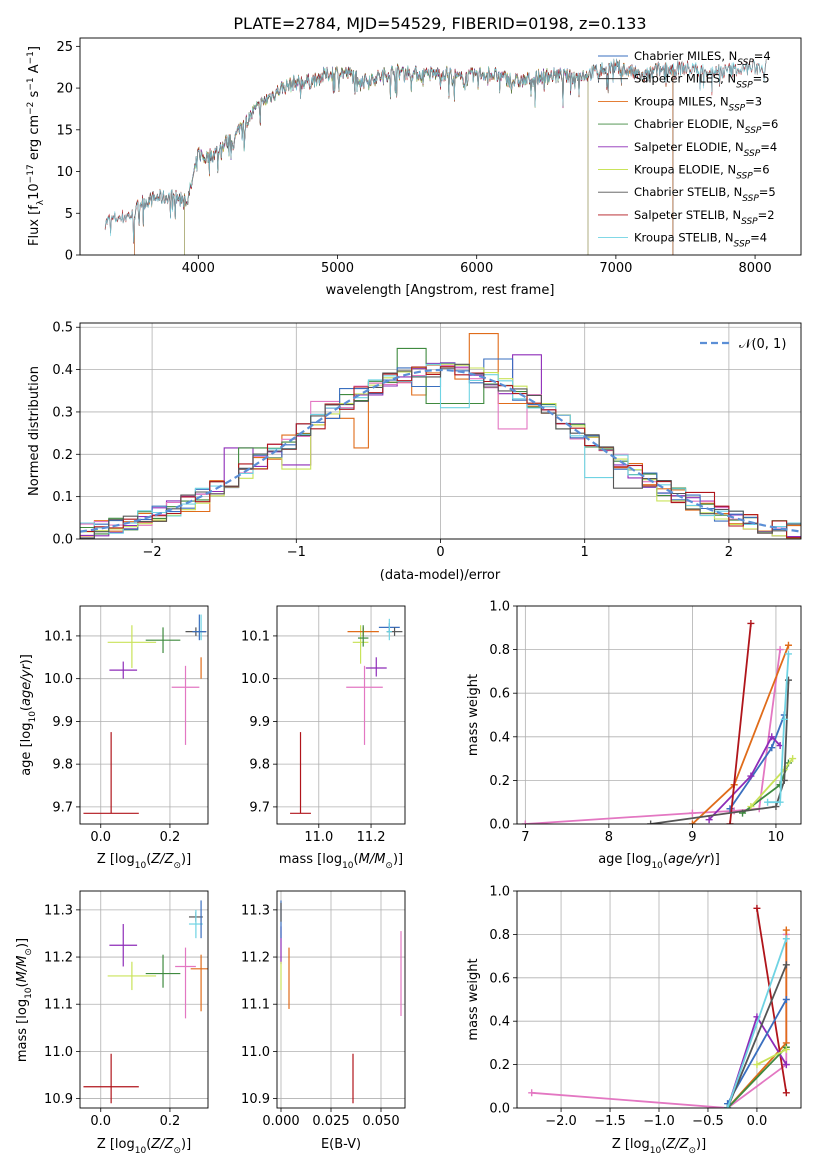 This screenshot has height=1170, width=819. What do you see at coordinates (41, 202) in the screenshot?
I see `label-part: λ` at bounding box center [41, 202].